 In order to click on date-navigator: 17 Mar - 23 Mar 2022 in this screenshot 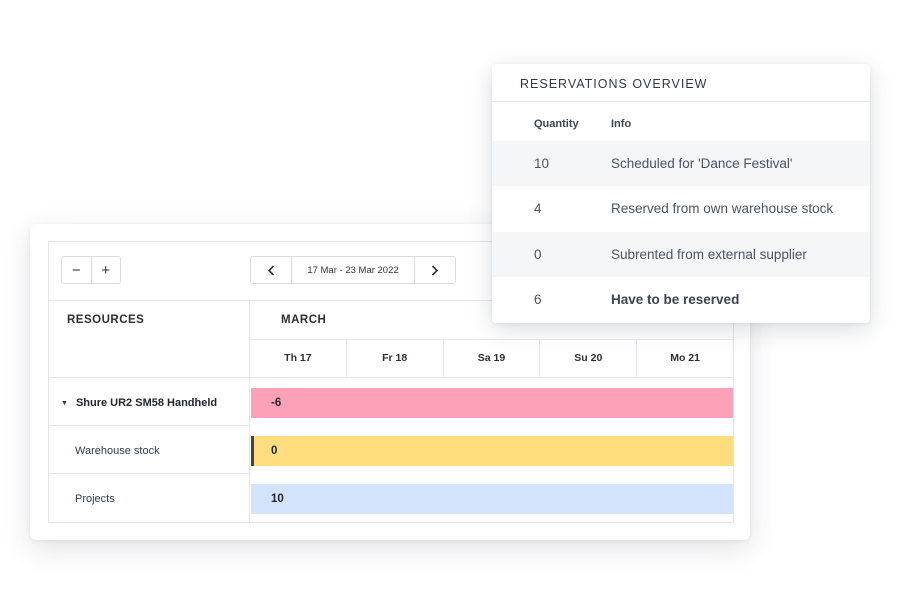, I will do `click(353, 270)`.